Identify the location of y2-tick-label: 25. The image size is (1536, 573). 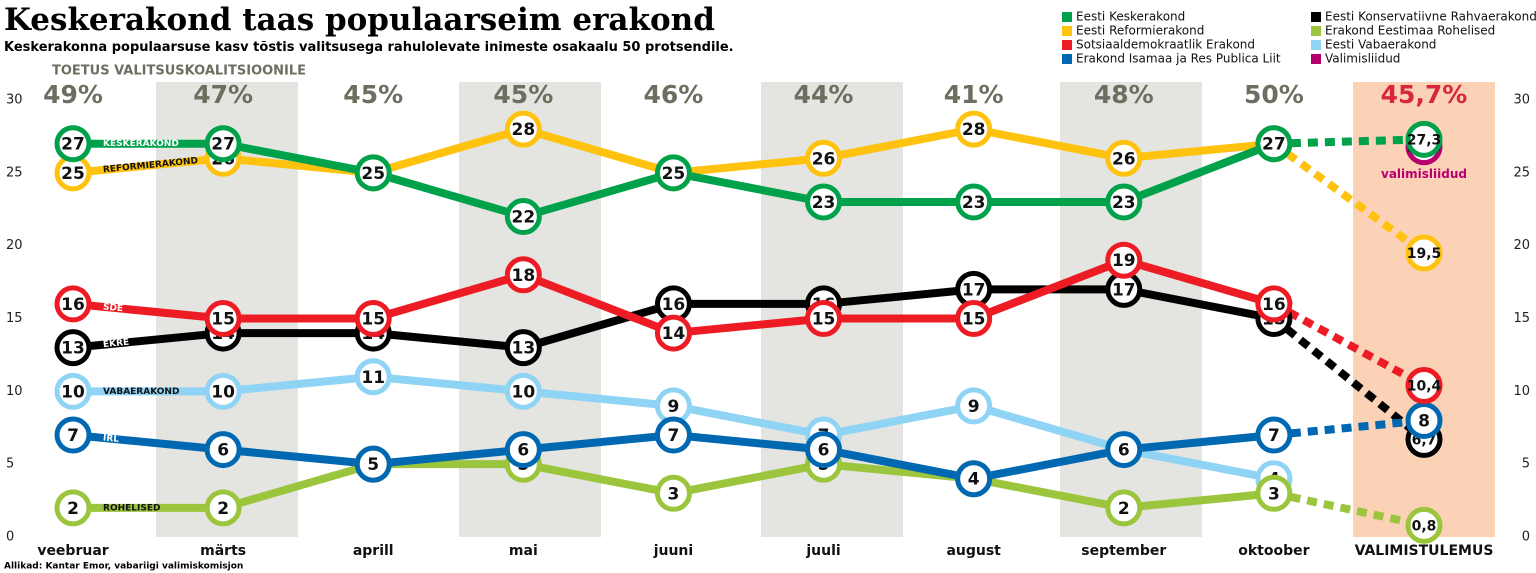
(1521, 172).